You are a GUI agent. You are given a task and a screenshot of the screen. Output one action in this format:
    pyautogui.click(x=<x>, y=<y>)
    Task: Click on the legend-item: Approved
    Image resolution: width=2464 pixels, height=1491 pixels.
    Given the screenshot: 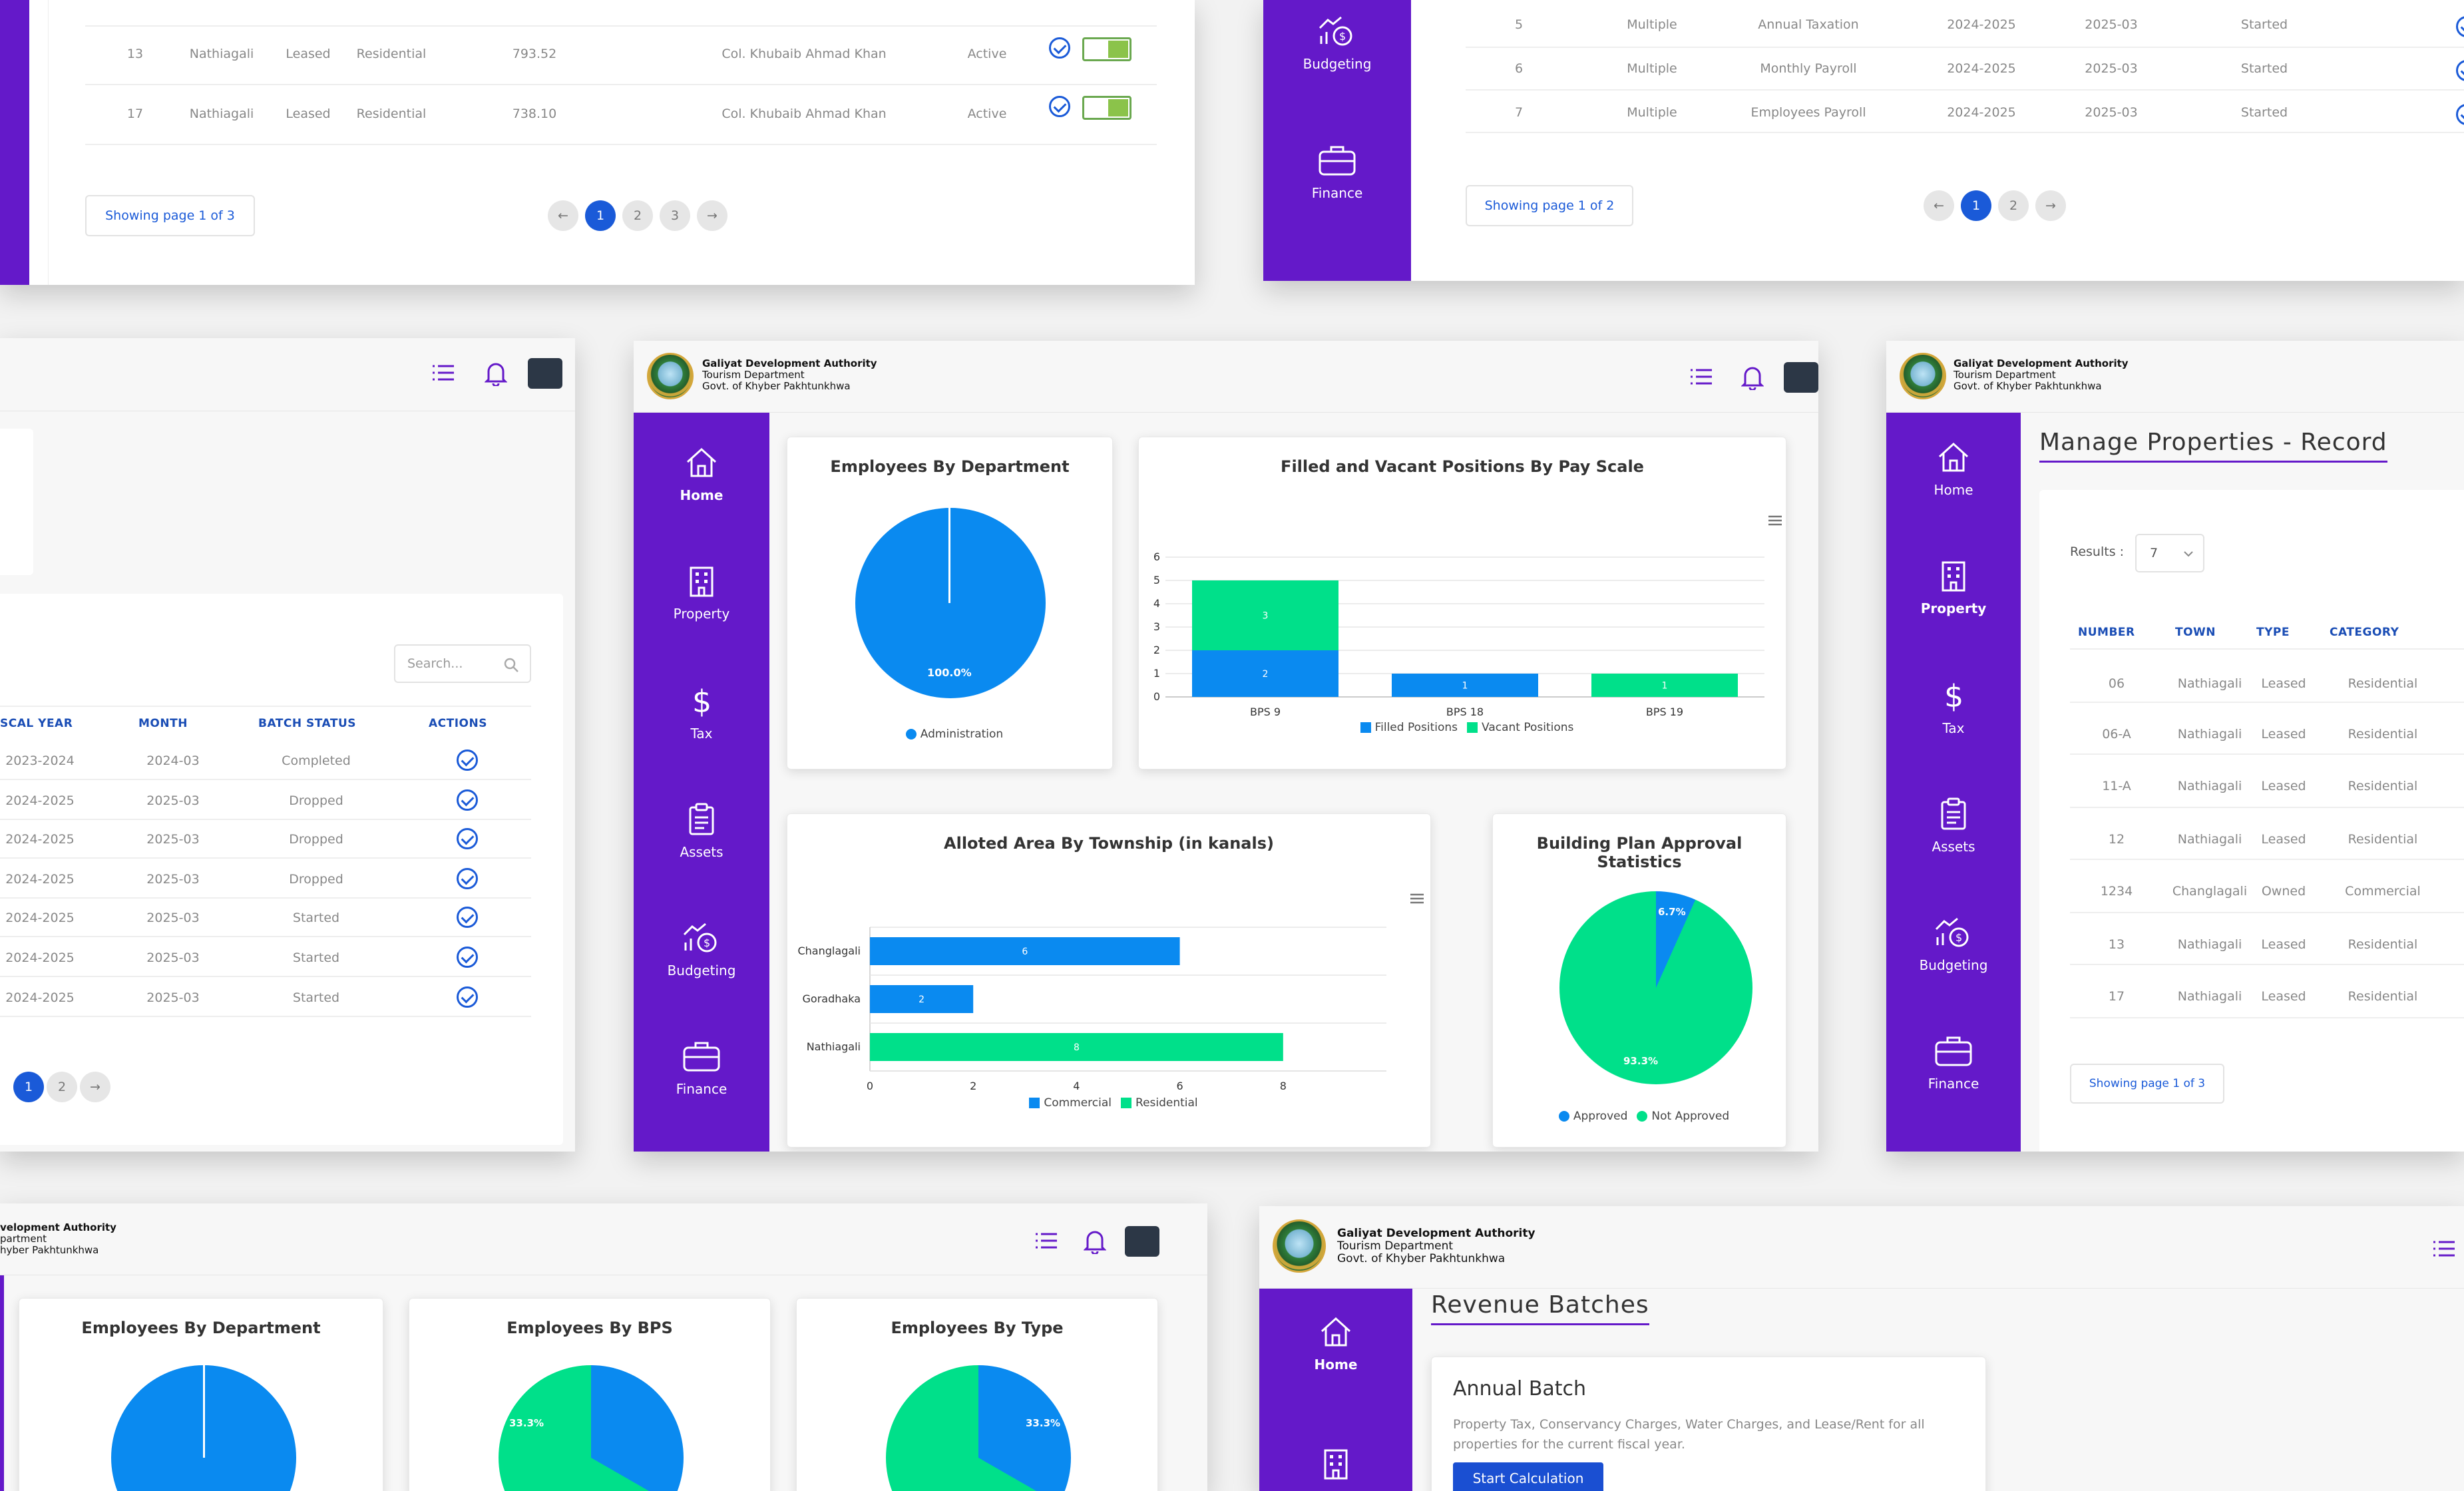 What is the action you would take?
    pyautogui.click(x=1600, y=1116)
    